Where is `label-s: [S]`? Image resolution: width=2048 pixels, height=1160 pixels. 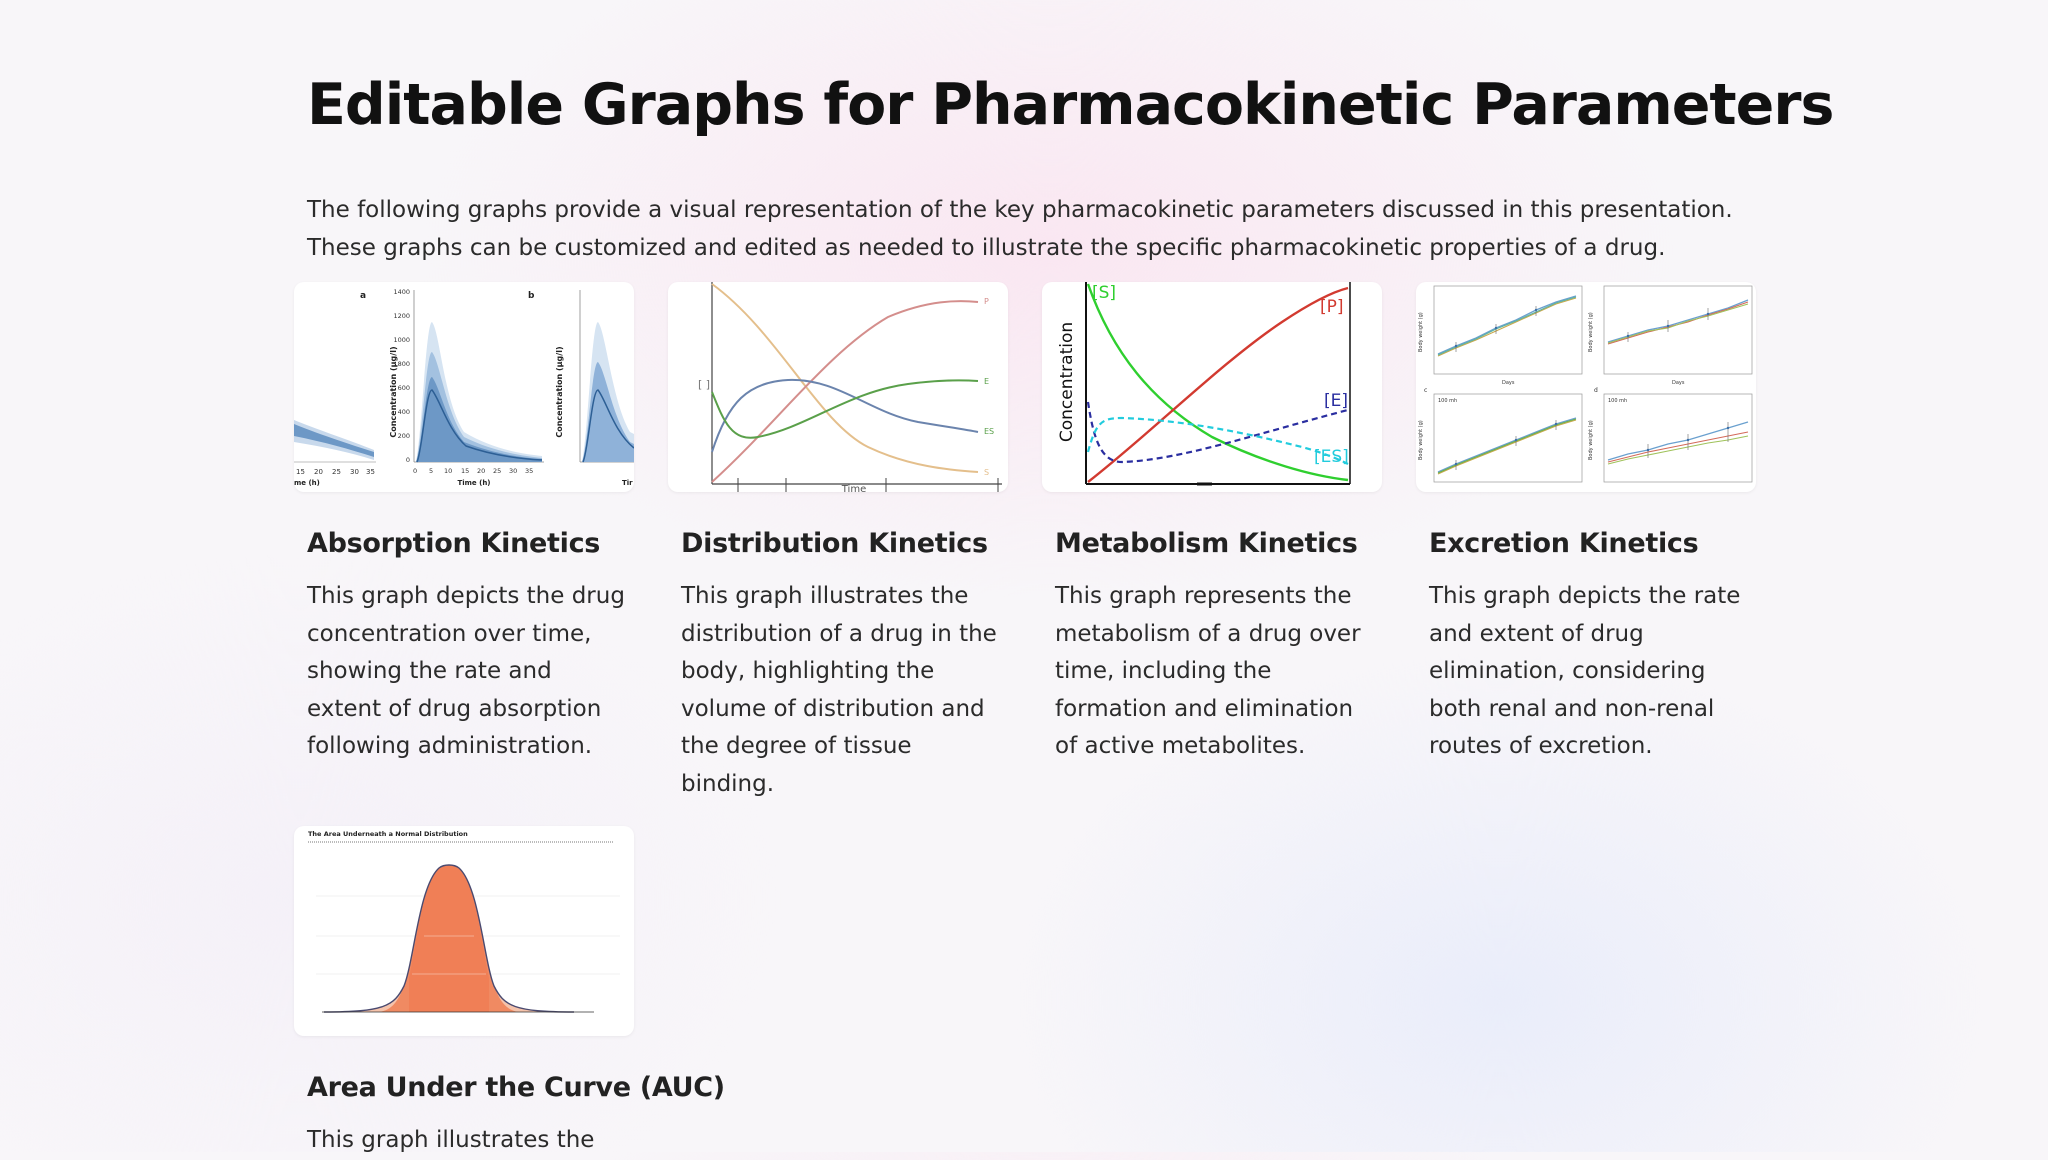 label-s: [S] is located at coordinates (1104, 293).